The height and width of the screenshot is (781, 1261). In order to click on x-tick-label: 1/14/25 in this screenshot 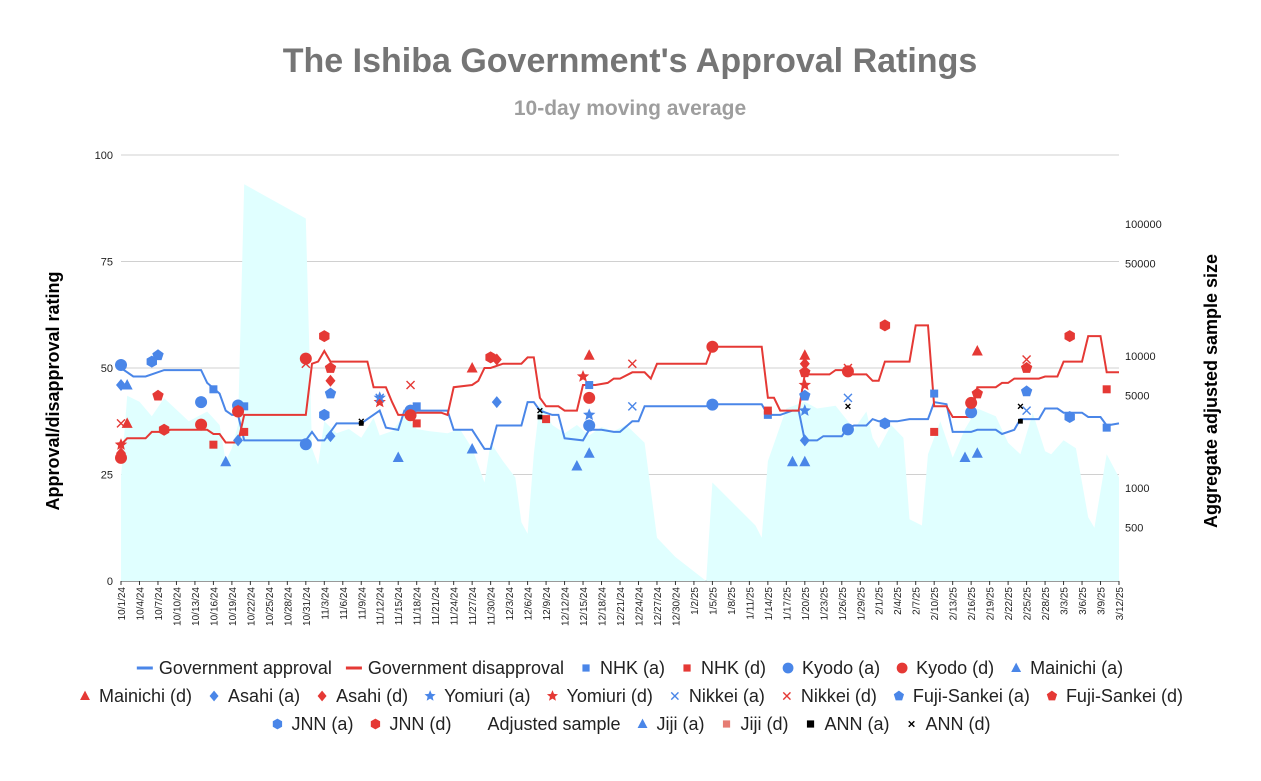, I will do `click(769, 604)`.